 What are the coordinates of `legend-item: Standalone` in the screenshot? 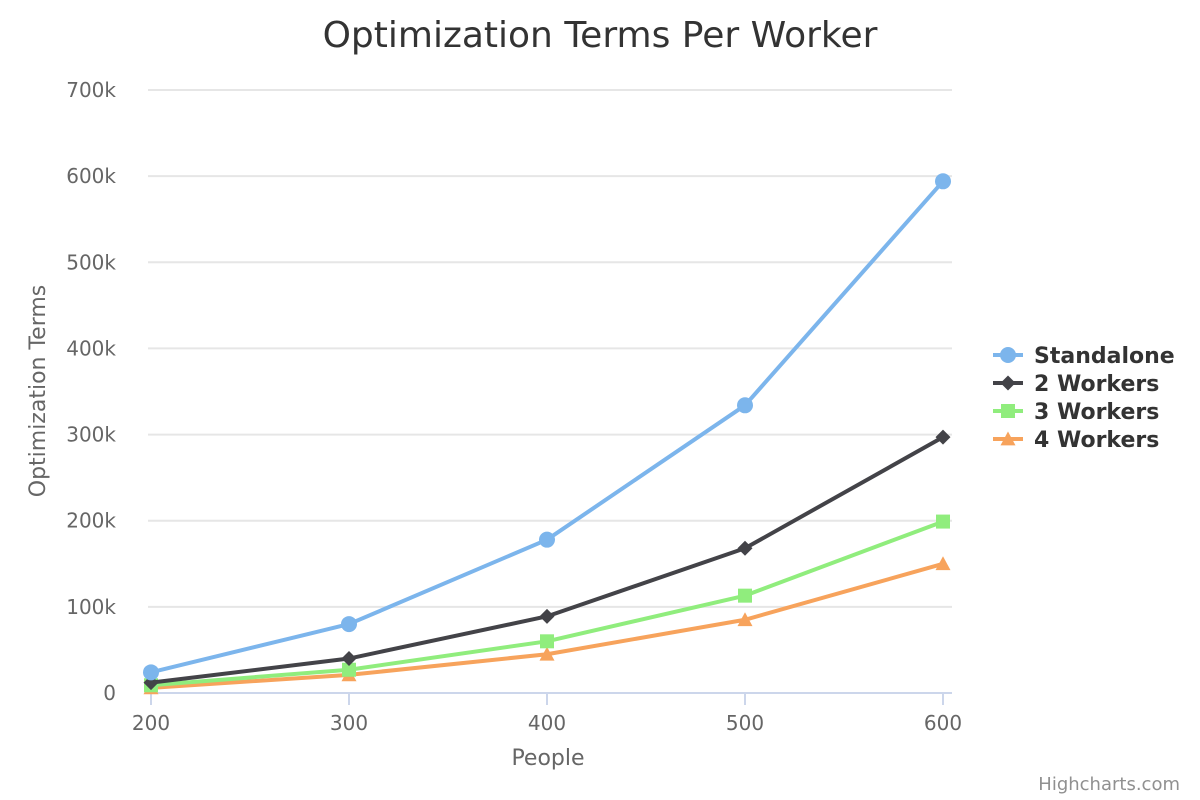 It's located at (1084, 356).